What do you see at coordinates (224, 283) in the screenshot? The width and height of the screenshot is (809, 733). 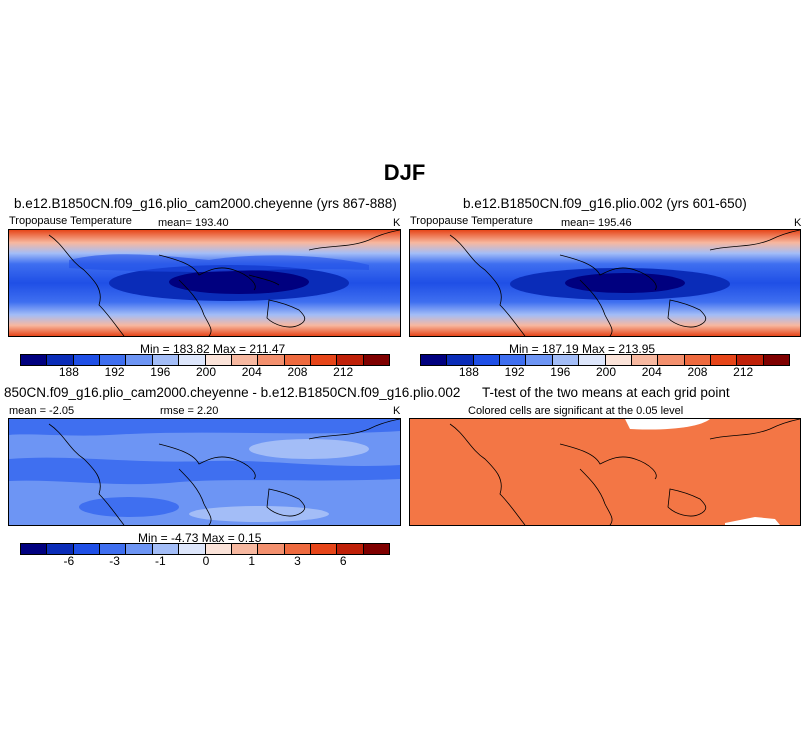 I see `panel1-coastlines` at bounding box center [224, 283].